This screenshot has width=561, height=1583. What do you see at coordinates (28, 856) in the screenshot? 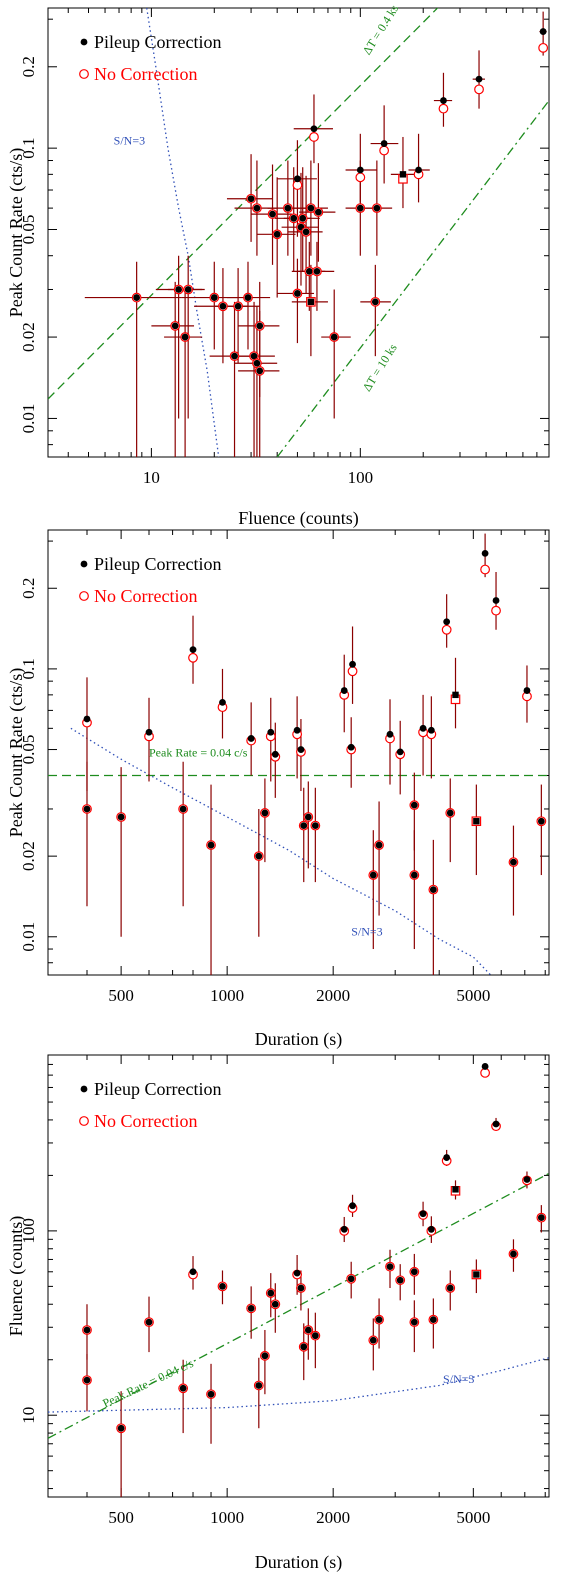
I see `y-tick-label: 0.02` at bounding box center [28, 856].